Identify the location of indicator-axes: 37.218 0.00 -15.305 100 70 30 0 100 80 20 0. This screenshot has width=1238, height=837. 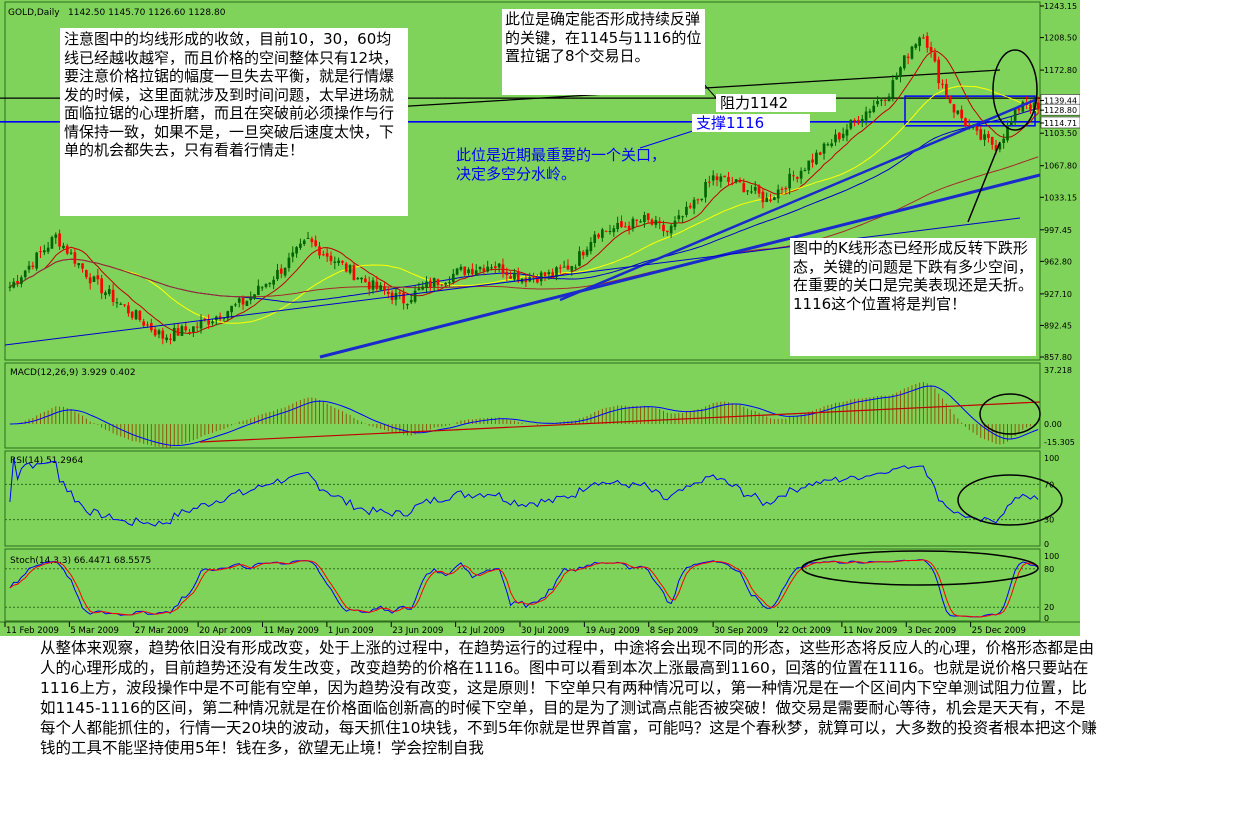
(1059, 494).